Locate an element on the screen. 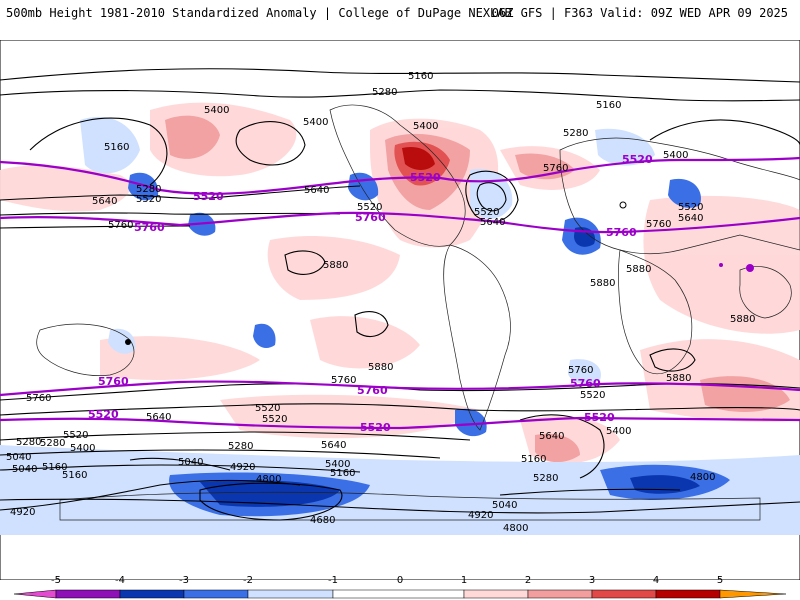 The width and height of the screenshot is (800, 600). colorbar-tick-label: -4 is located at coordinates (120, 580).